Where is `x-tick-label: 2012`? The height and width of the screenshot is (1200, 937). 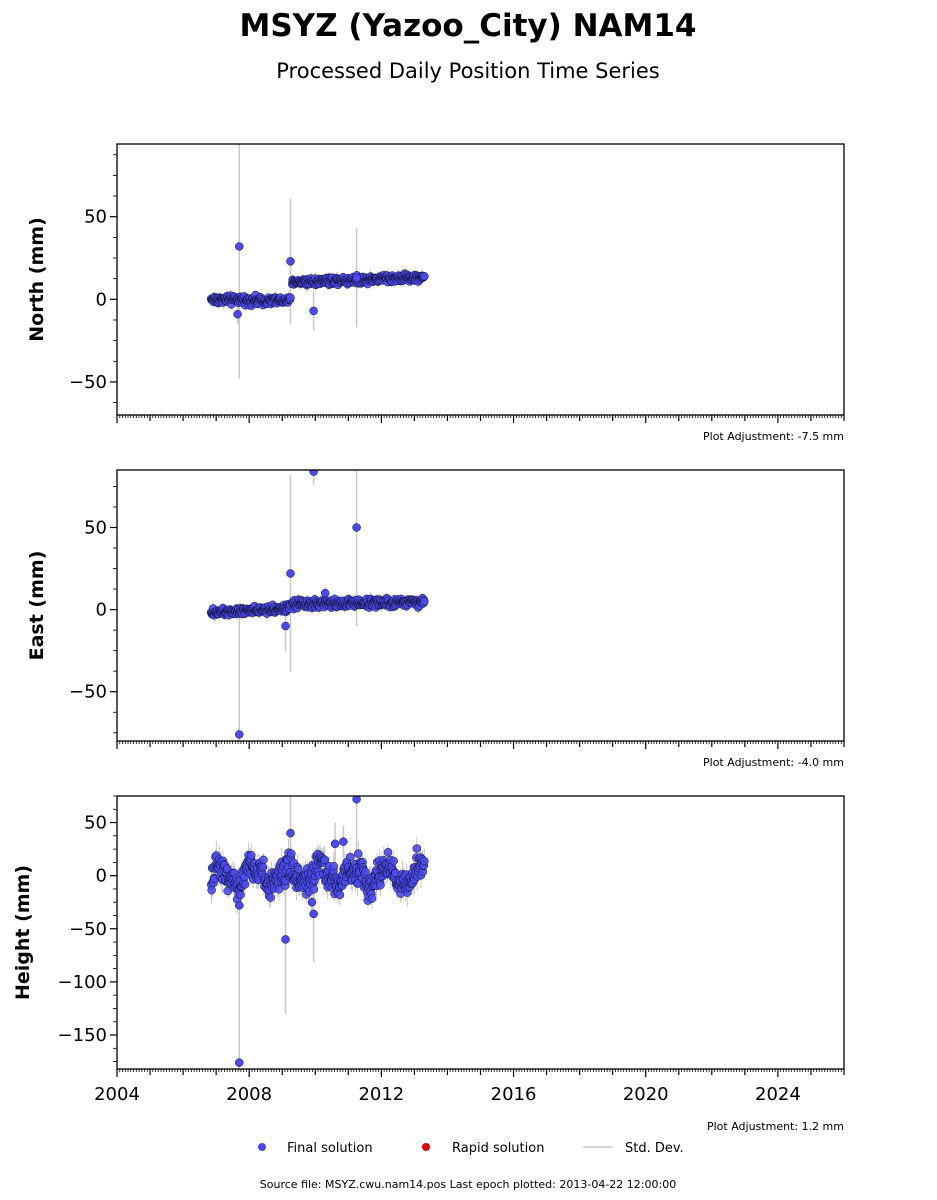 x-tick-label: 2012 is located at coordinates (381, 1094).